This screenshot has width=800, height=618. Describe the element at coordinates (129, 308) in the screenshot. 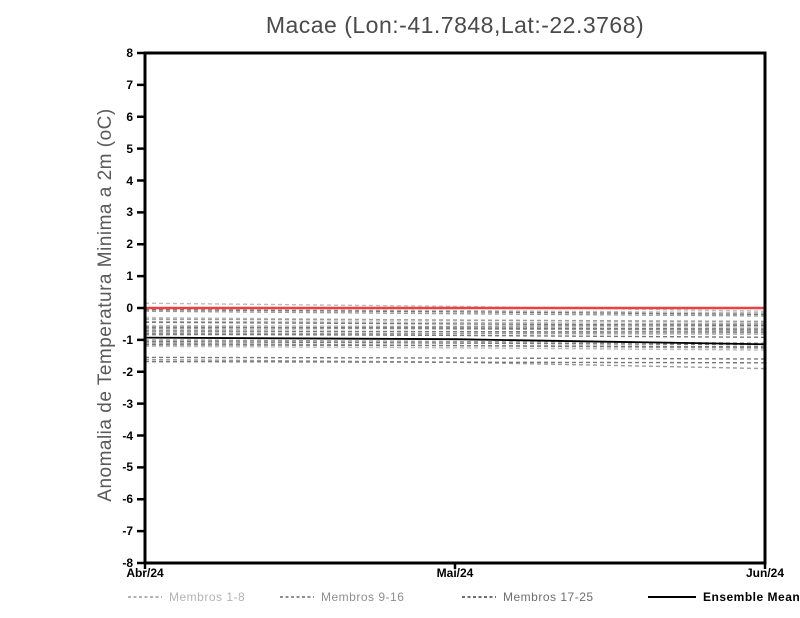

I see `y-tick-label: 0` at that location.